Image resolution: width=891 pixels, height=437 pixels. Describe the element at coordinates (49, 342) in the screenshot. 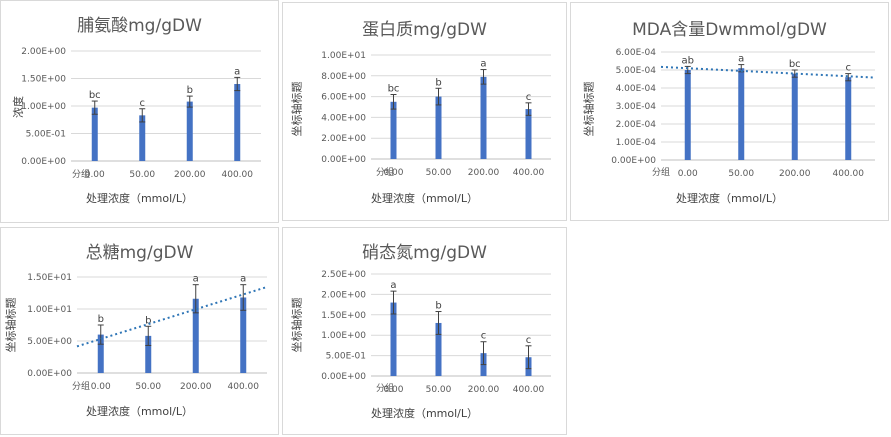

I see `y-tick-label: 5.00E+00` at that location.